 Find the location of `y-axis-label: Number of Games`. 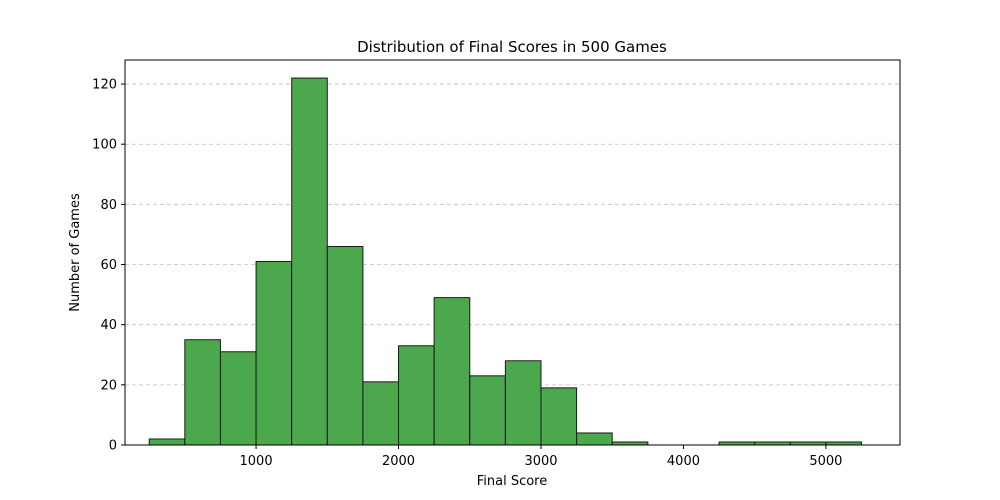

y-axis-label: Number of Games is located at coordinates (75, 252).